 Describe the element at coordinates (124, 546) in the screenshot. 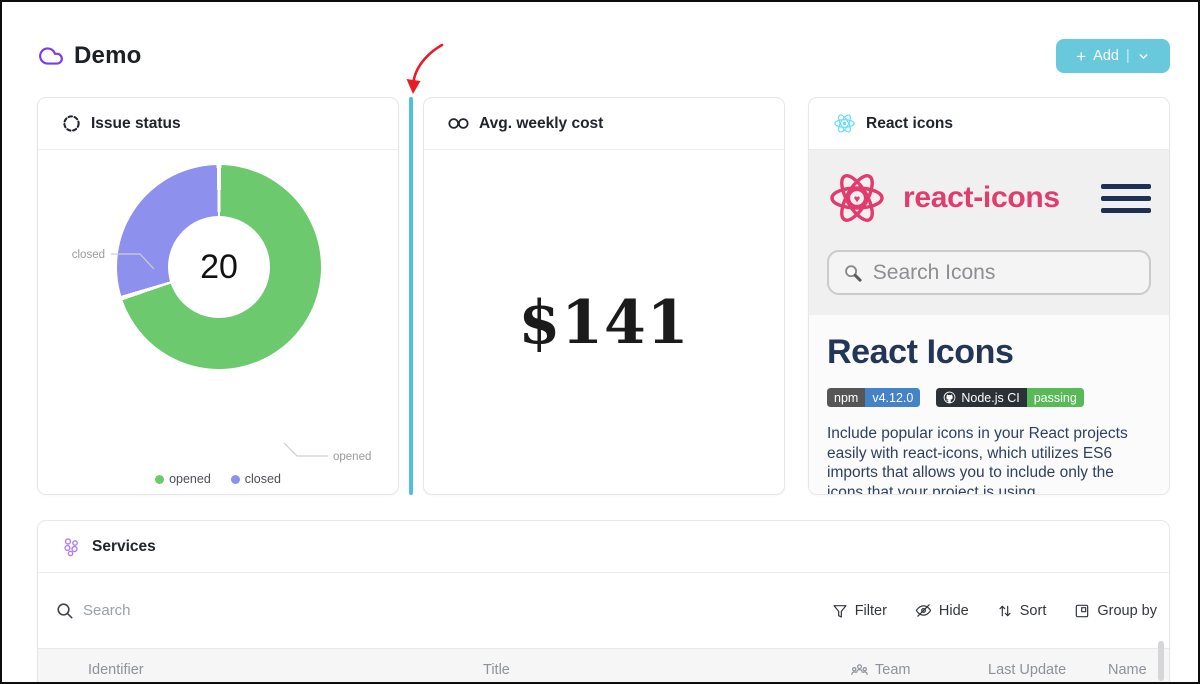

I see `services-title: Services` at that location.